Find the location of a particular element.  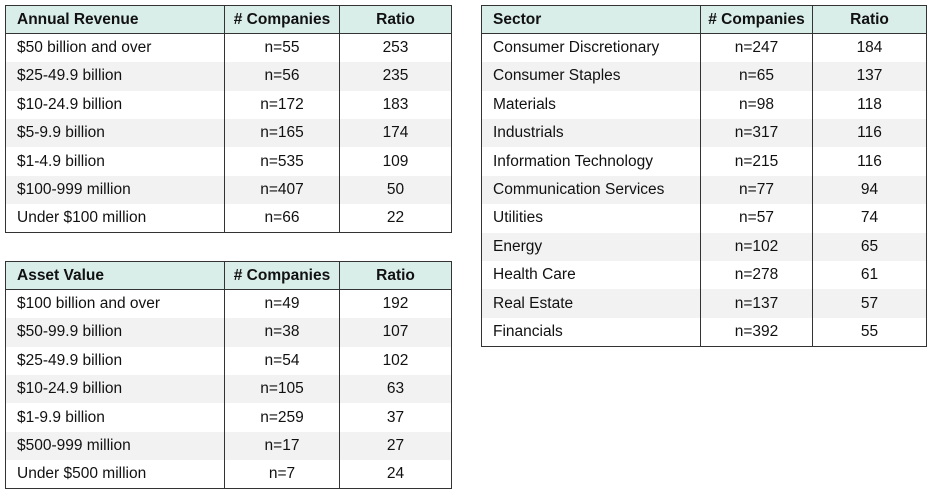

table-row: $50 billion and over n=55 253 is located at coordinates (228, 48).